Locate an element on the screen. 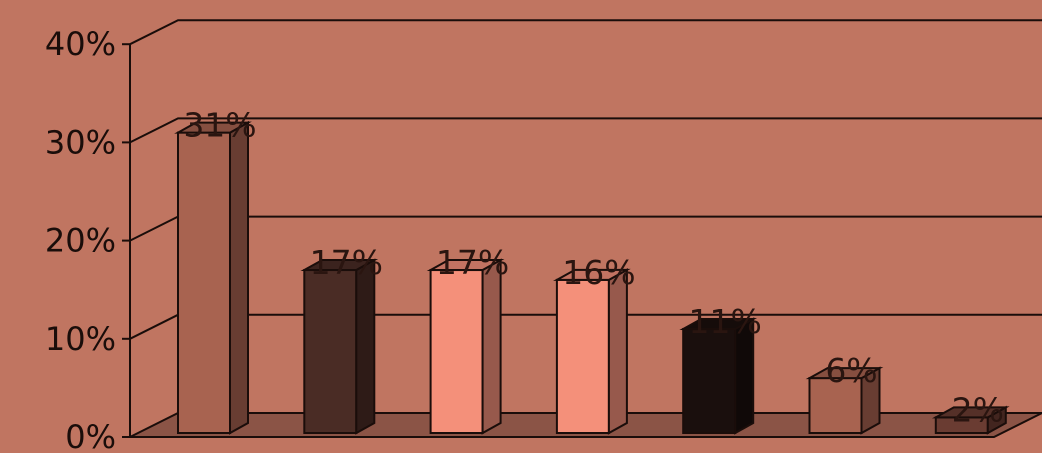 The width and height of the screenshot is (1042, 453). y-axis: 0% 10% 20% 30% 40% is located at coordinates (88, 239).